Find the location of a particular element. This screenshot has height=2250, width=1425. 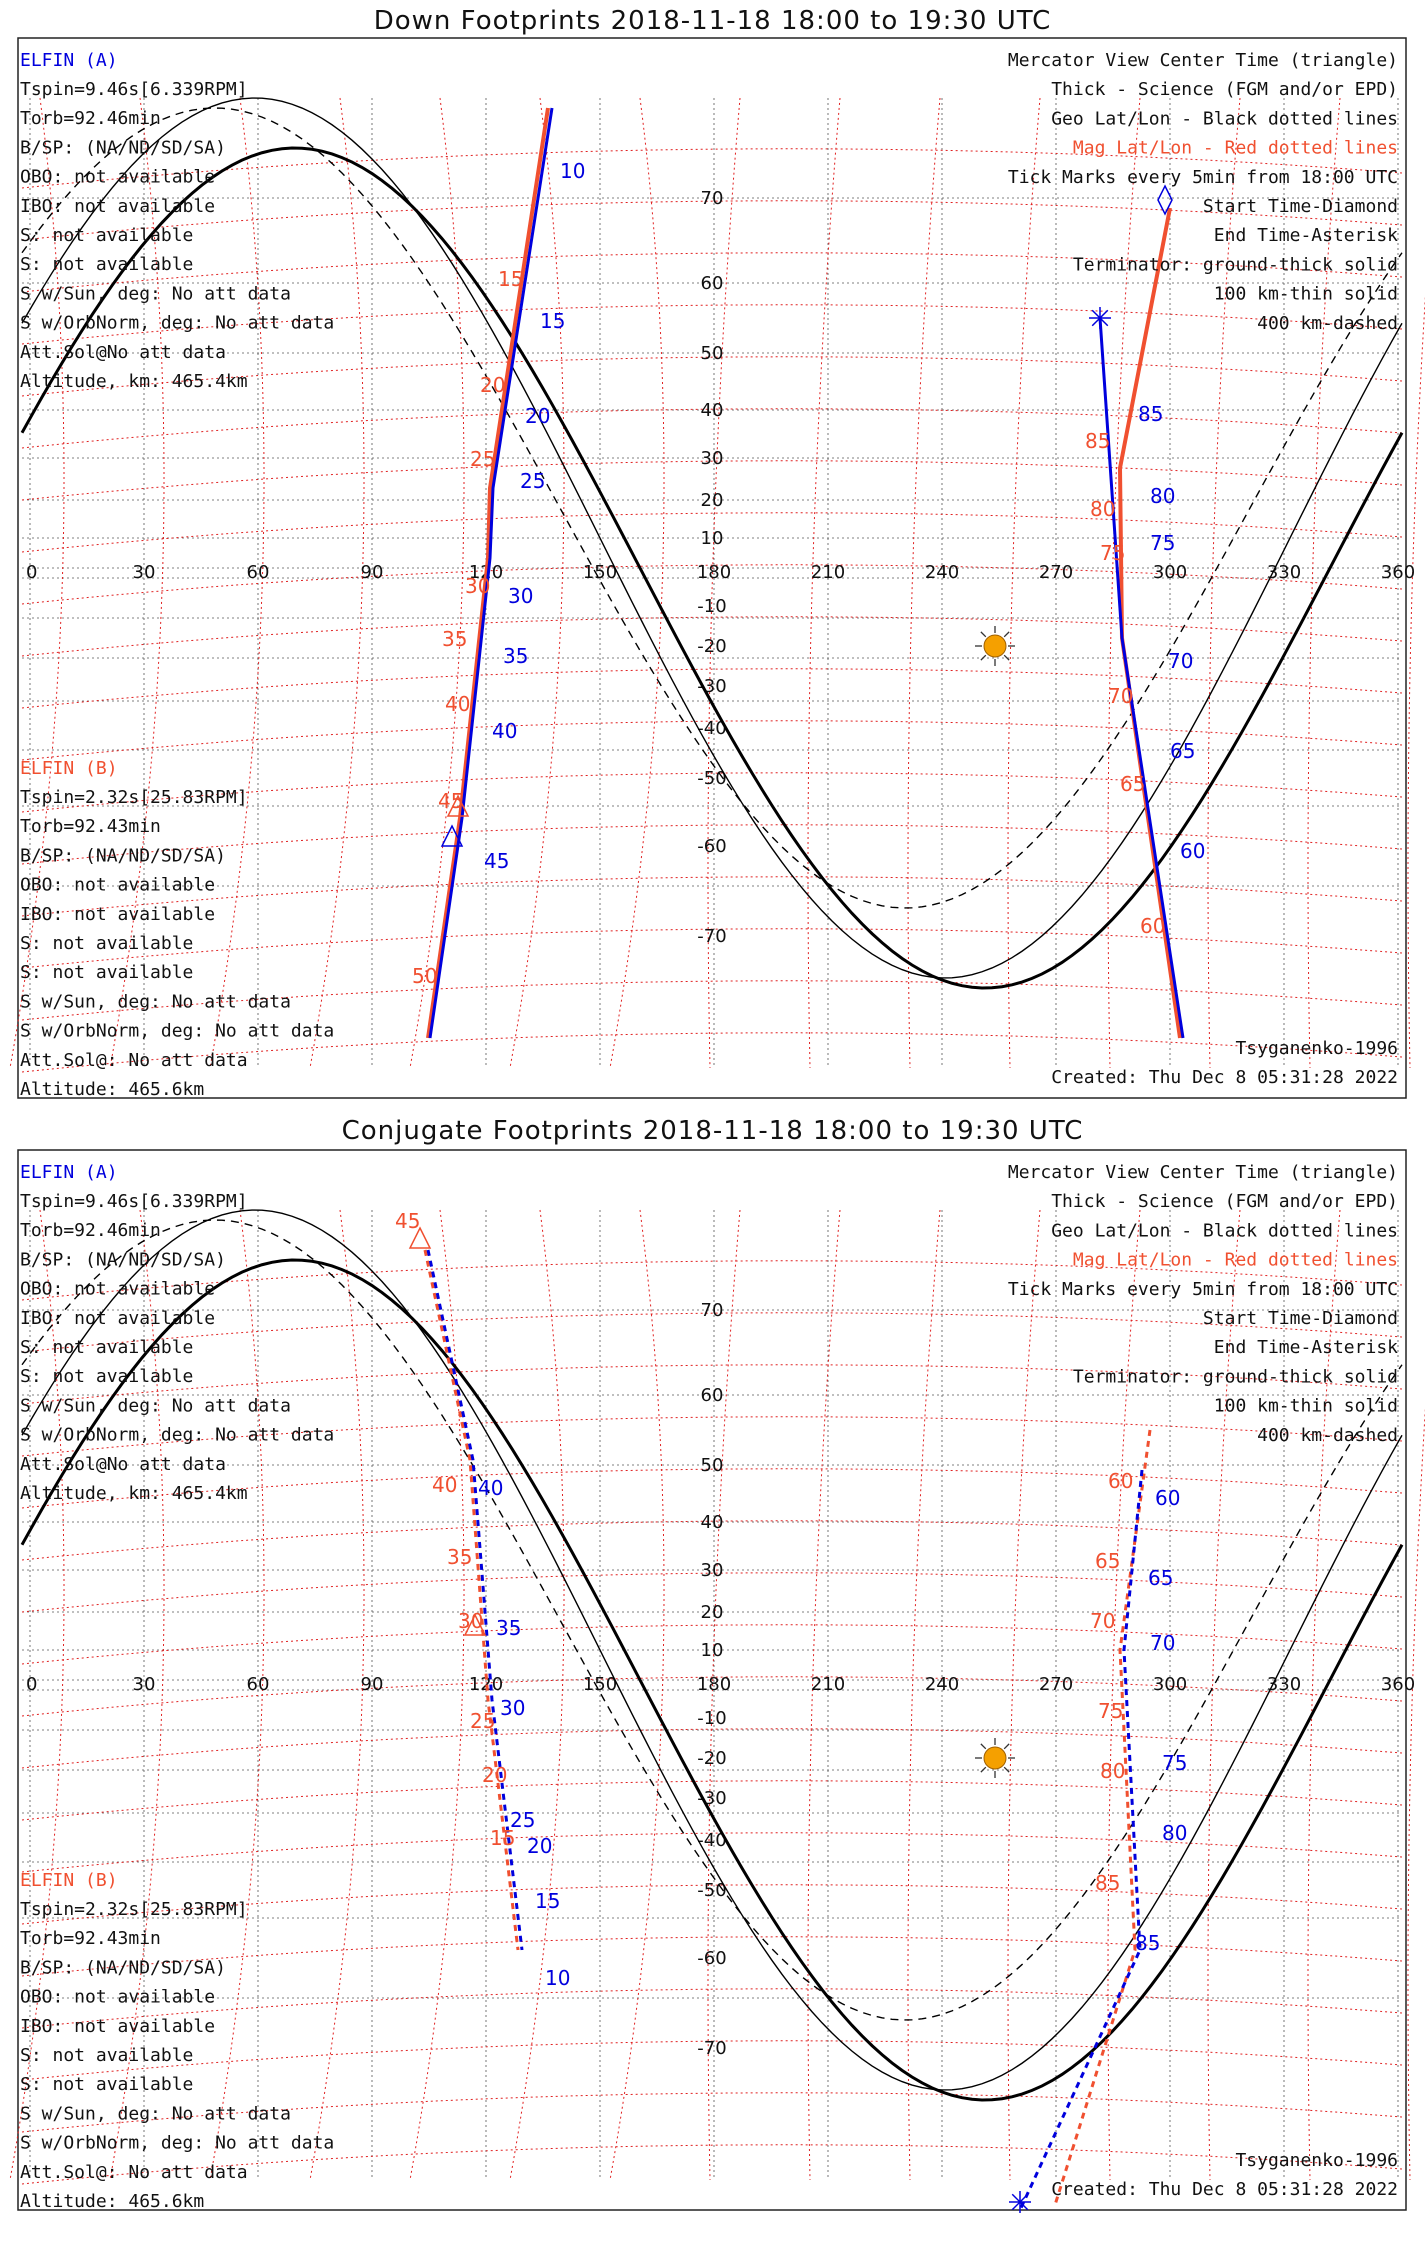

lon-tick-label: 330 is located at coordinates (1284, 1684).